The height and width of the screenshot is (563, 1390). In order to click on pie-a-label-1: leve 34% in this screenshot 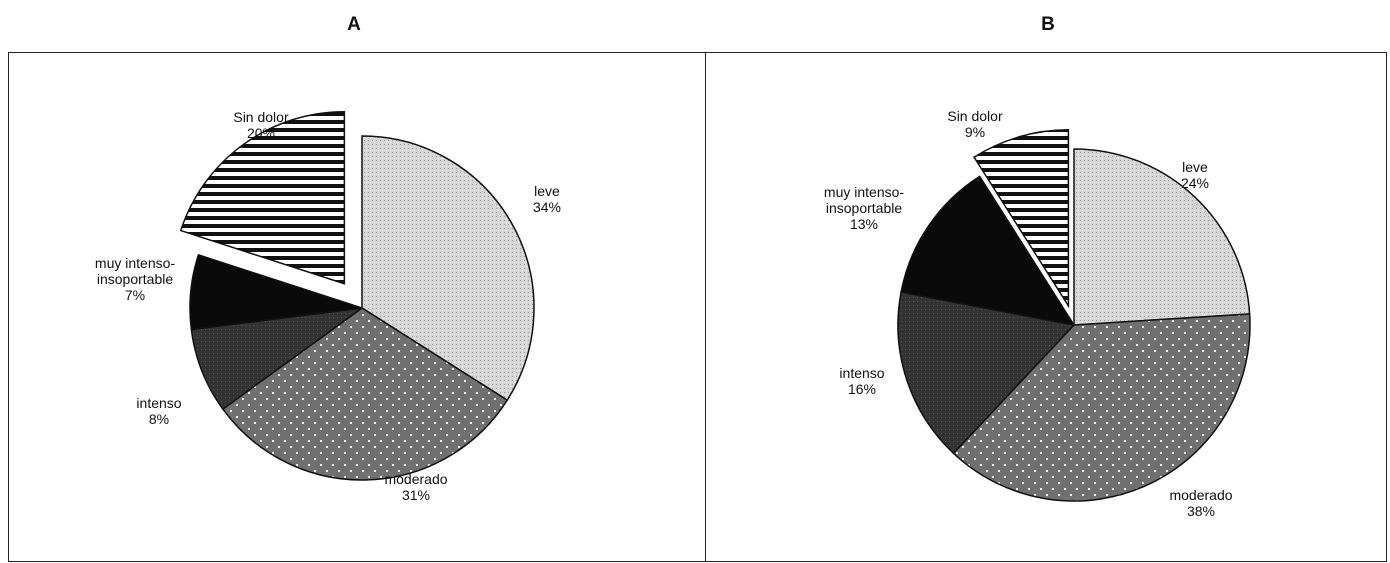, I will do `click(547, 199)`.